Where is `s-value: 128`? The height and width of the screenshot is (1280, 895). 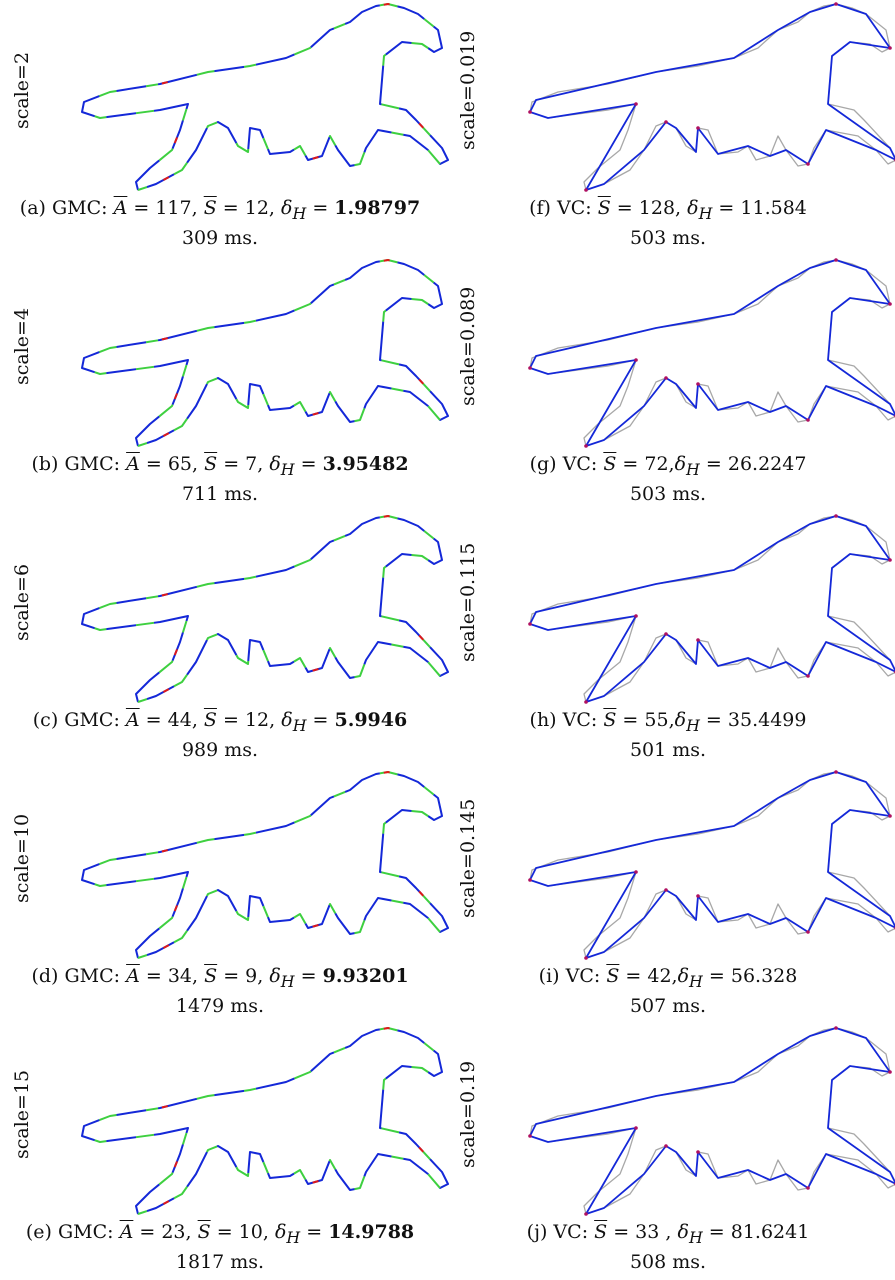 s-value: 128 is located at coordinates (657, 208).